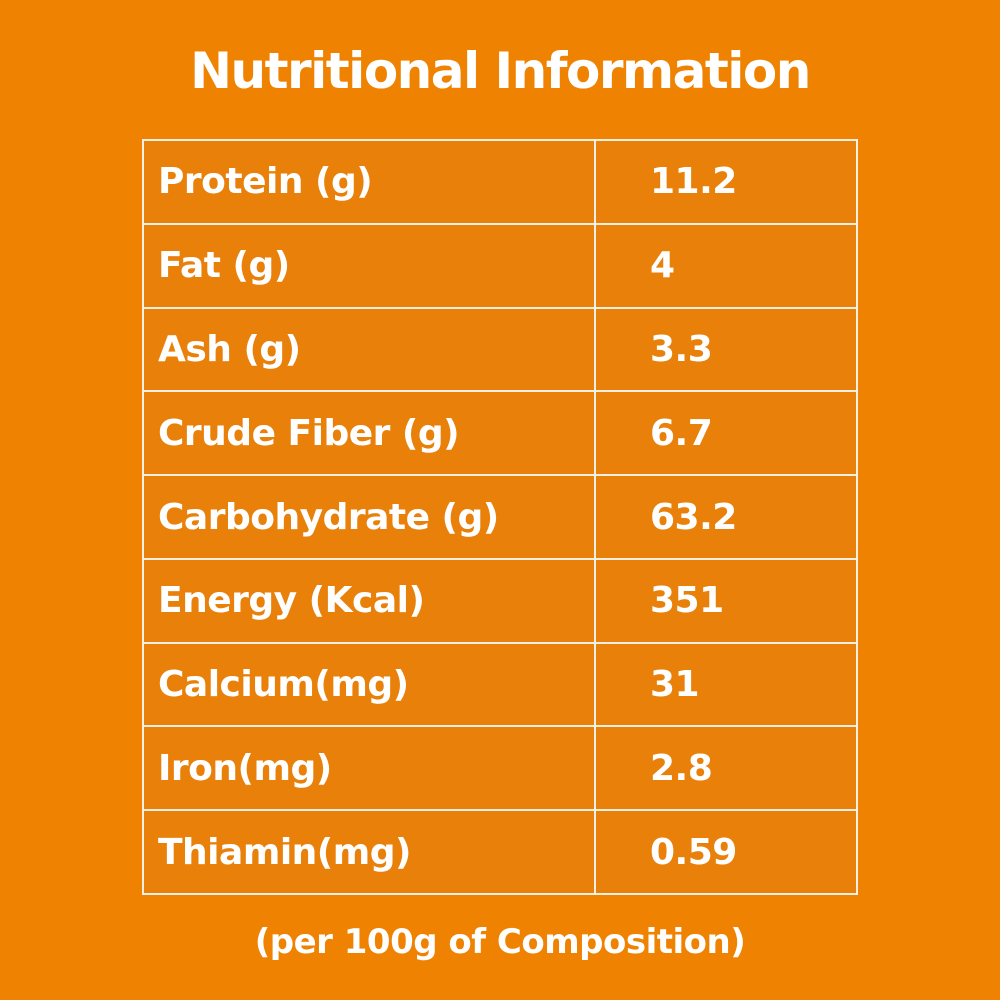  I want to click on nutrient-label: Crude Fiber (g), so click(309, 433).